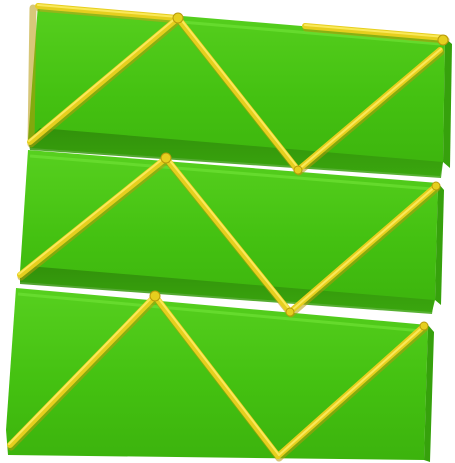 Image resolution: width=455 pixels, height=463 pixels. I want to click on strut-1a, so click(104, 80).